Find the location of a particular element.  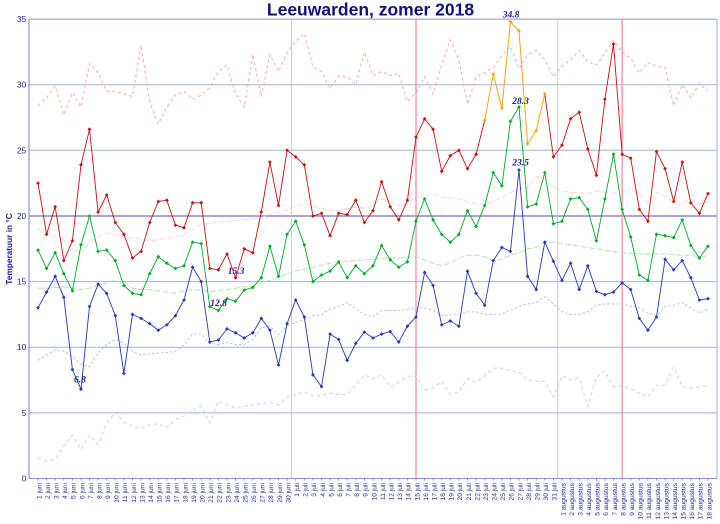

svg-text: 9 juli is located at coordinates (366, 489).